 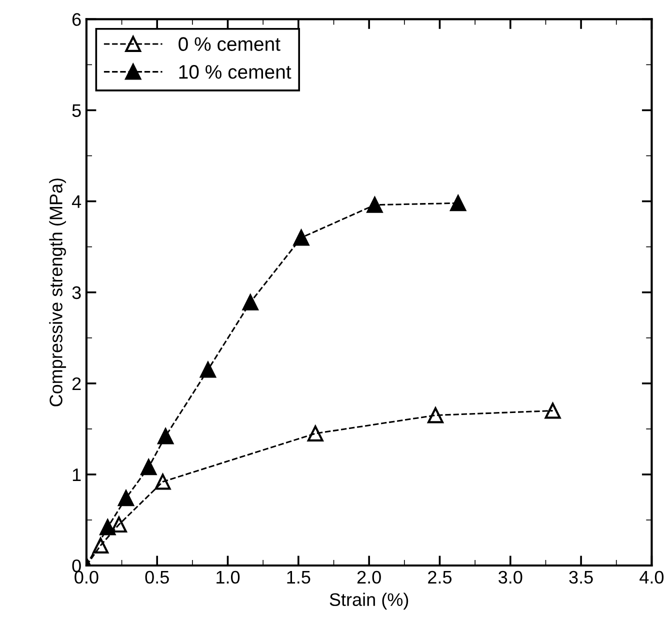 What do you see at coordinates (86, 577) in the screenshot?
I see `x-tick-label: 0.0` at bounding box center [86, 577].